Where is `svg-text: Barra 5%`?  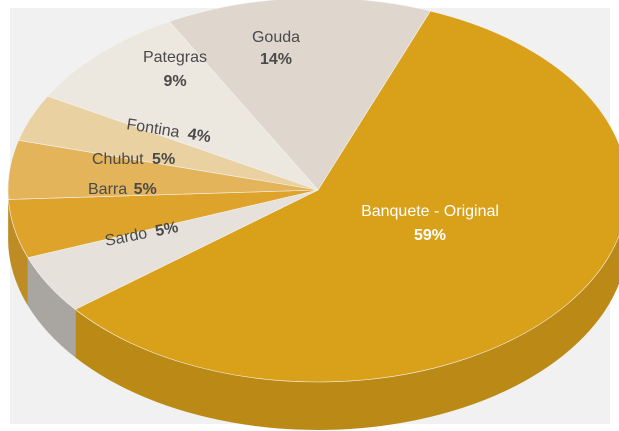
svg-text: Barra 5% is located at coordinates (122, 189).